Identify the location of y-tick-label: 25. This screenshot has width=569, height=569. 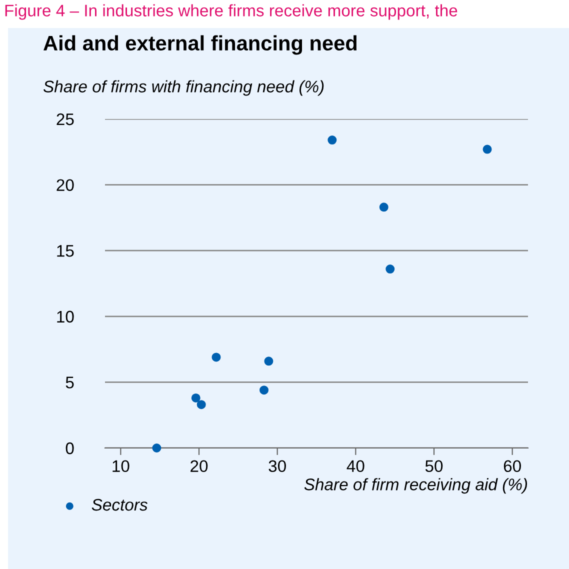
(65, 119).